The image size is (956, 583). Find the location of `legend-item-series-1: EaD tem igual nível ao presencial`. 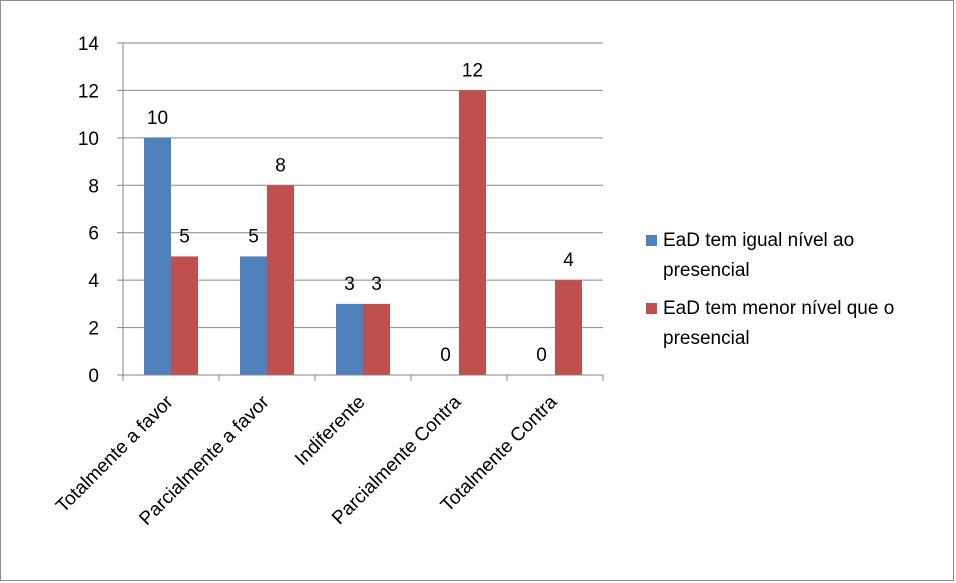

legend-item-series-1: EaD tem igual nível ao presencial is located at coordinates (796, 256).